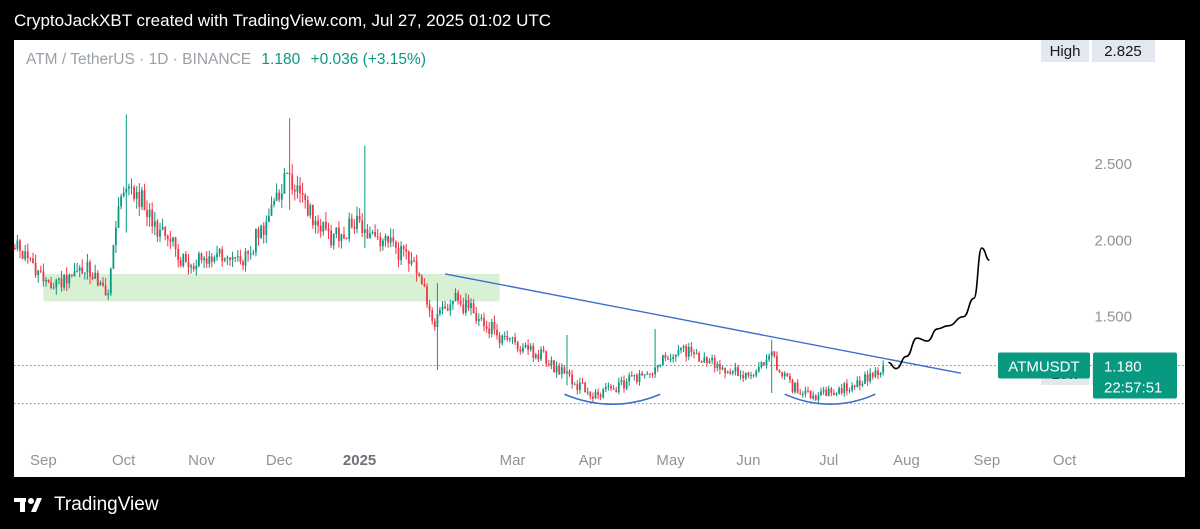  I want to click on x-axis-label: Apr, so click(590, 460).